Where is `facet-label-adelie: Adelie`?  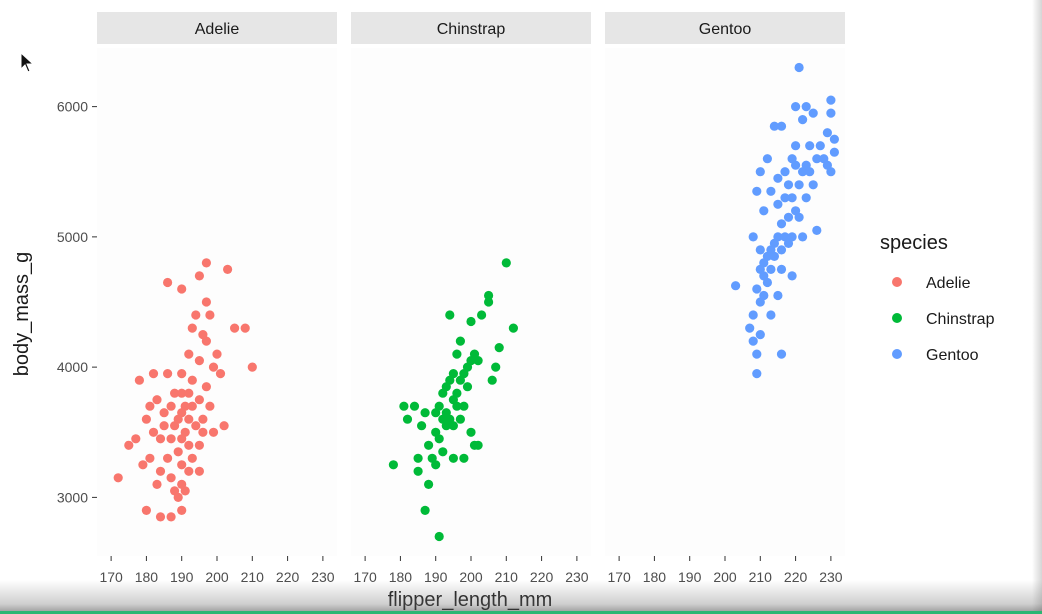 facet-label-adelie: Adelie is located at coordinates (217, 29).